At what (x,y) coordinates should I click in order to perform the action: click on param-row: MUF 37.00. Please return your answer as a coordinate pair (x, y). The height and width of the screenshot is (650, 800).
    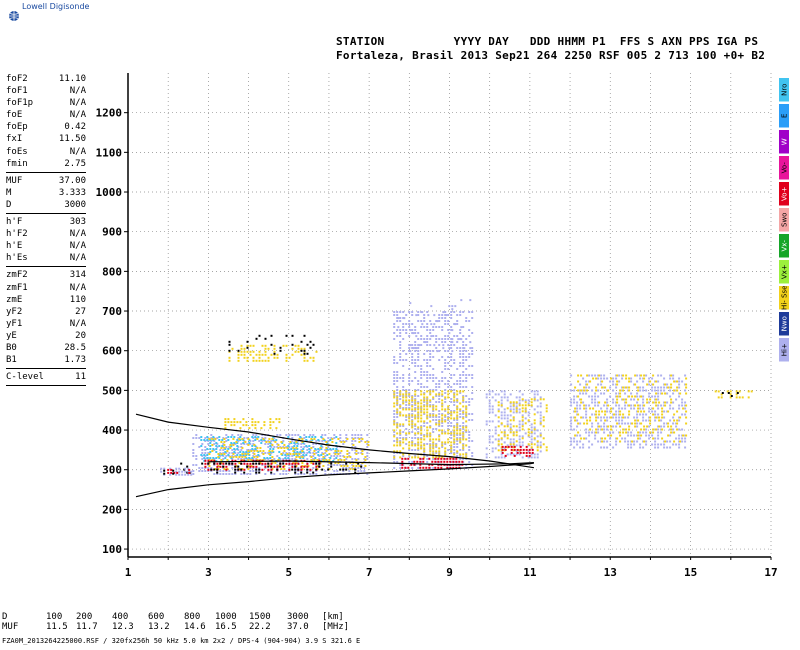
    Looking at the image, I should click on (46, 181).